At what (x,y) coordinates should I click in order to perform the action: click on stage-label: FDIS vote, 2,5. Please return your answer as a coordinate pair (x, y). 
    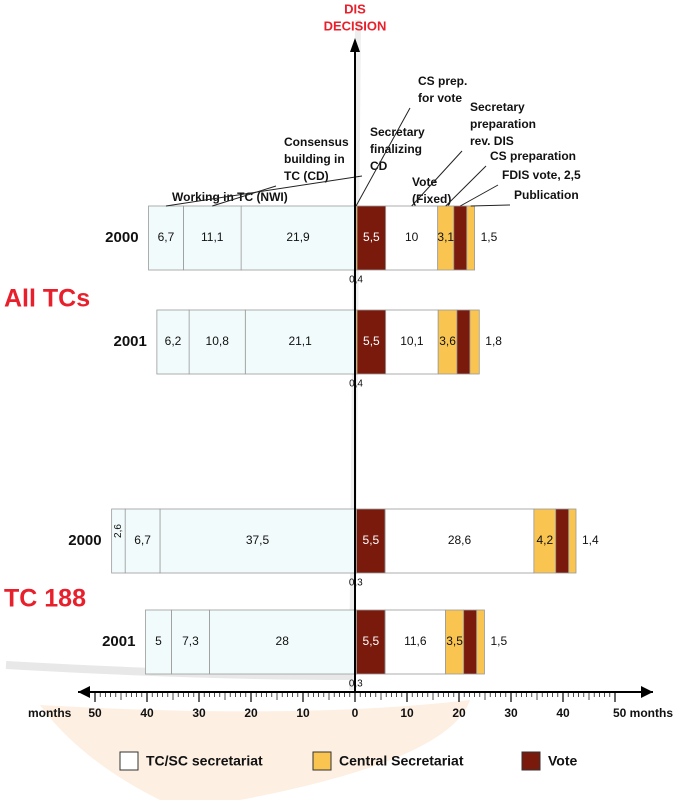
    Looking at the image, I should click on (541, 175).